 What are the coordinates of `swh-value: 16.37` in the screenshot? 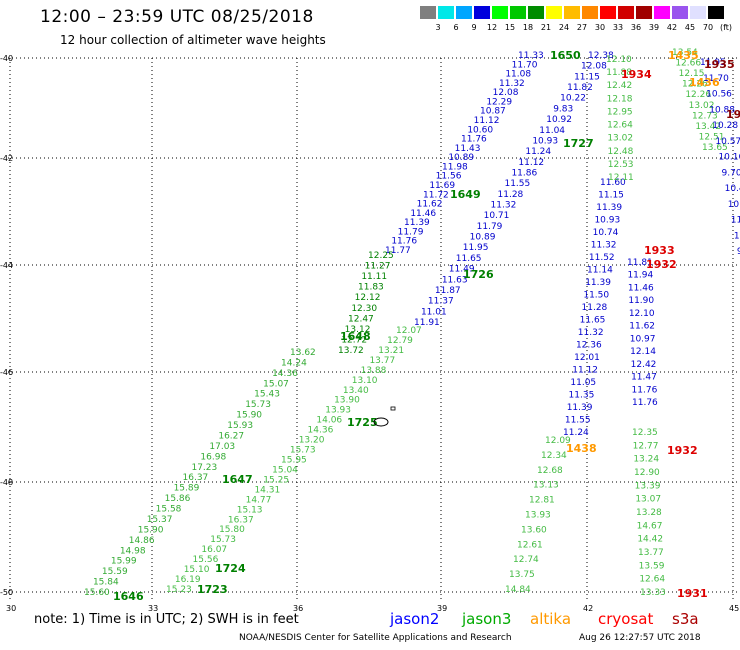 It's located at (241, 520).